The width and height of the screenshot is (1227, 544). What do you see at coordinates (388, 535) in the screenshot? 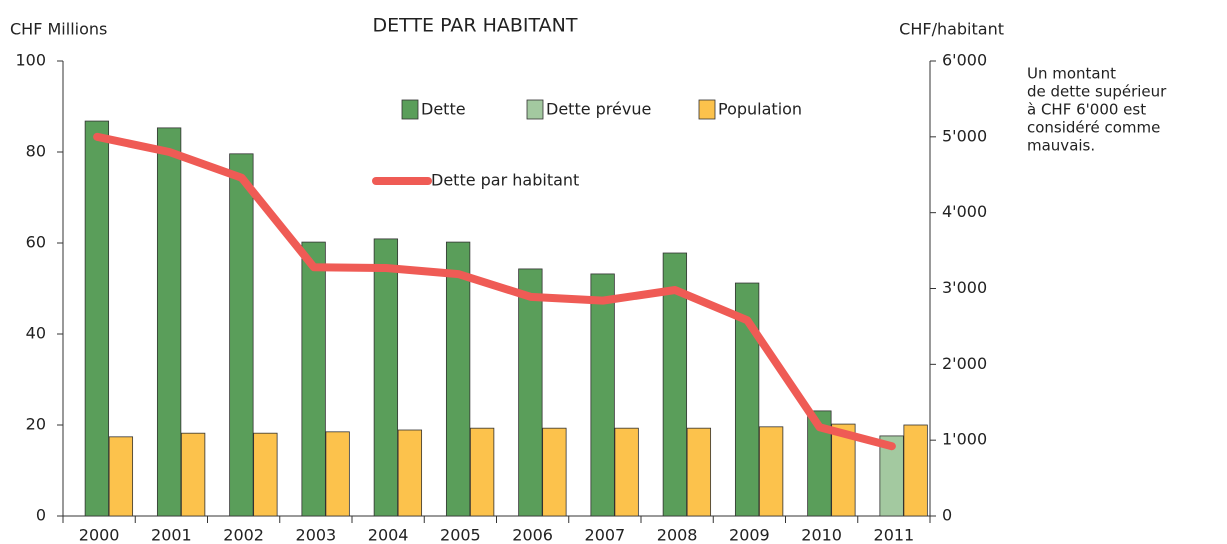
I see `x-tick-label: 2004` at bounding box center [388, 535].